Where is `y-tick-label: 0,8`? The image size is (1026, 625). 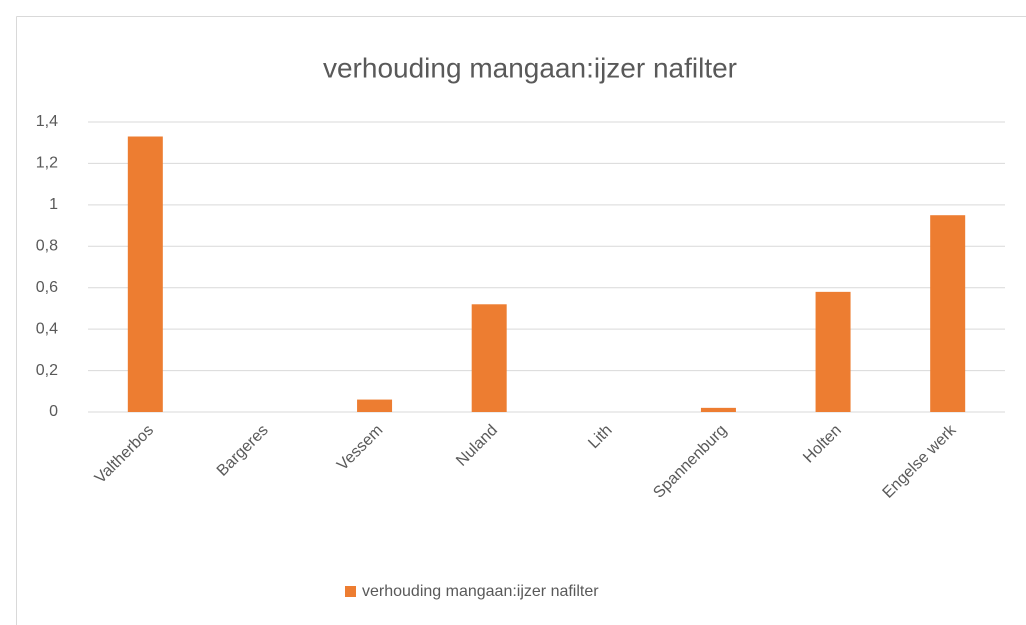 y-tick-label: 0,8 is located at coordinates (47, 246).